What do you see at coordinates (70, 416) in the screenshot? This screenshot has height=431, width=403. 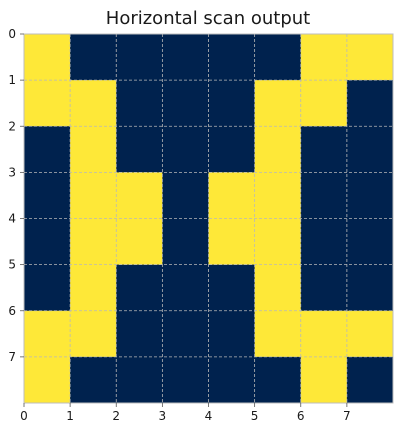 I see `x-tick-label: 1` at bounding box center [70, 416].